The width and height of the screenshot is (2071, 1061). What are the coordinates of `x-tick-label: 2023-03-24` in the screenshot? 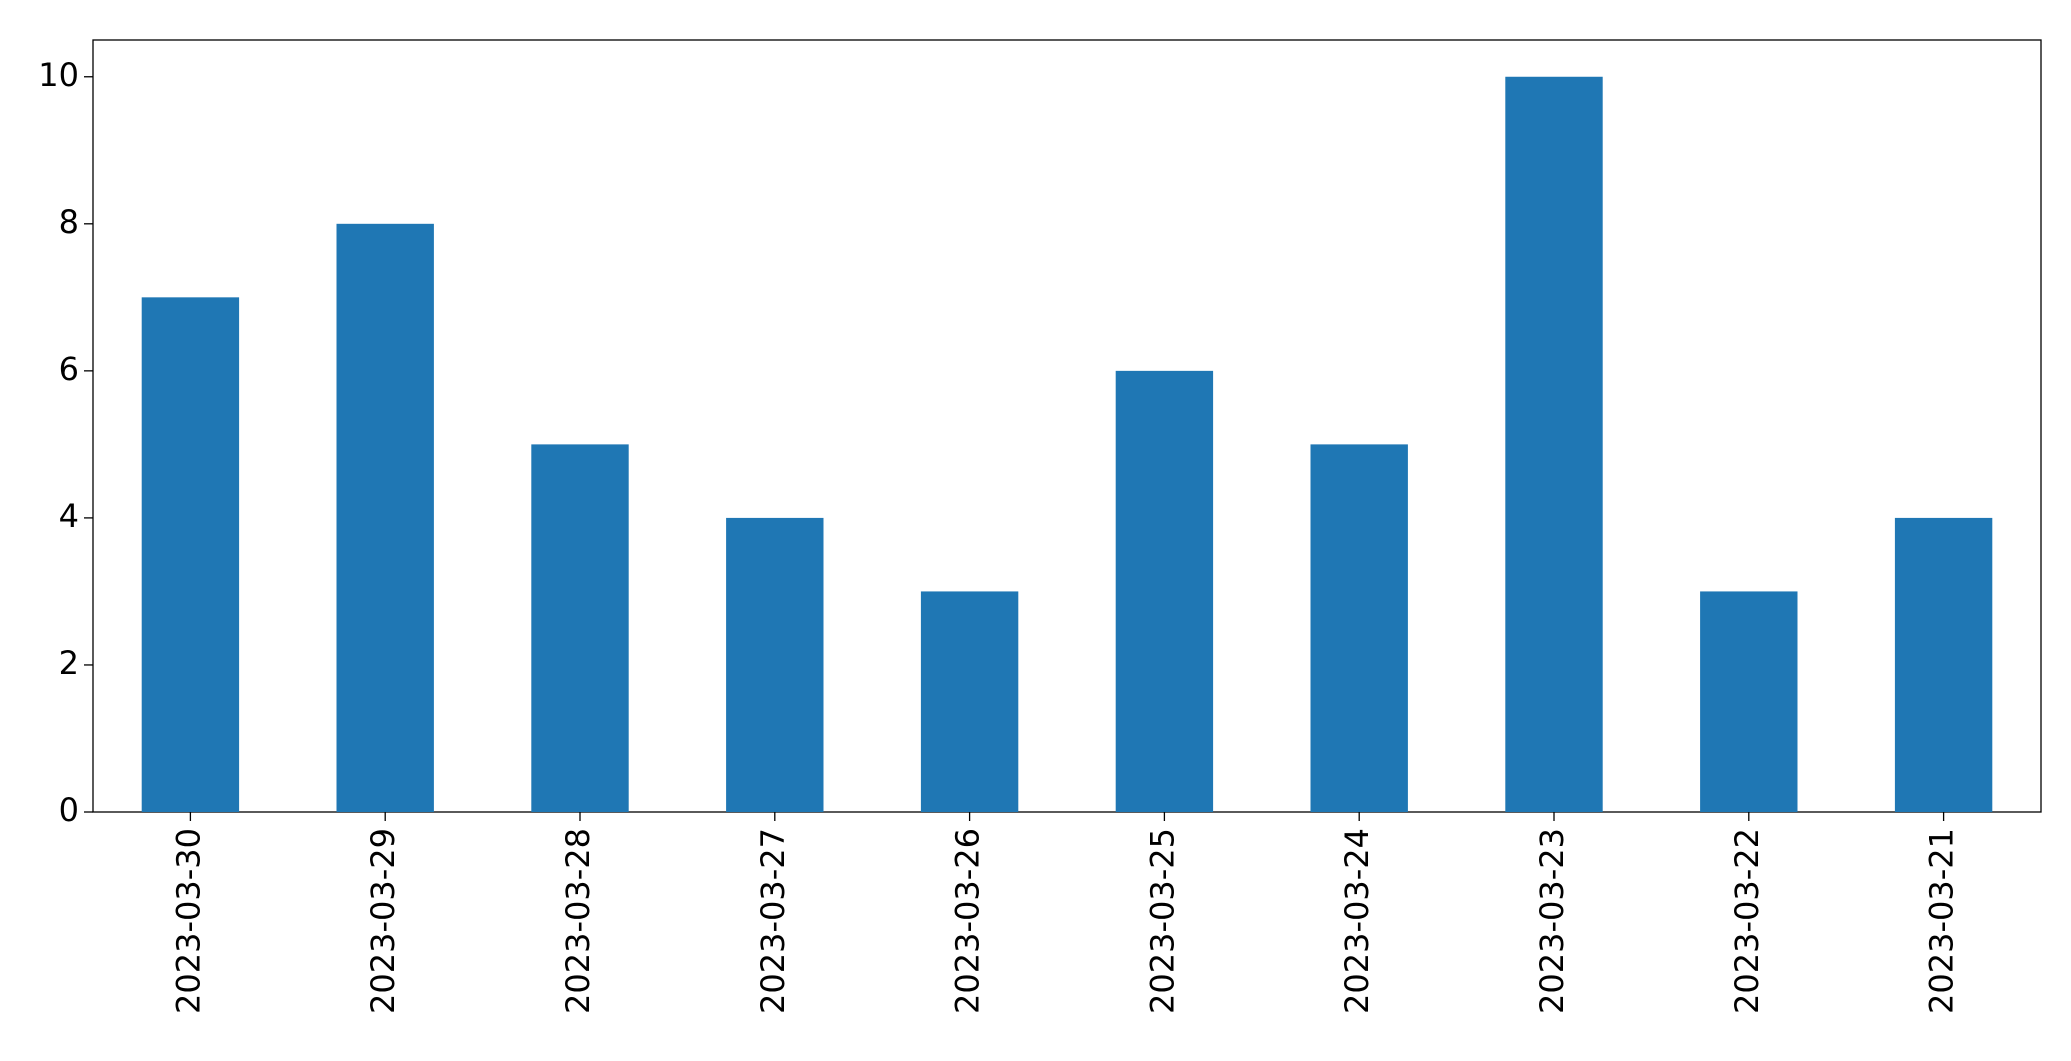 It's located at (1357, 921).